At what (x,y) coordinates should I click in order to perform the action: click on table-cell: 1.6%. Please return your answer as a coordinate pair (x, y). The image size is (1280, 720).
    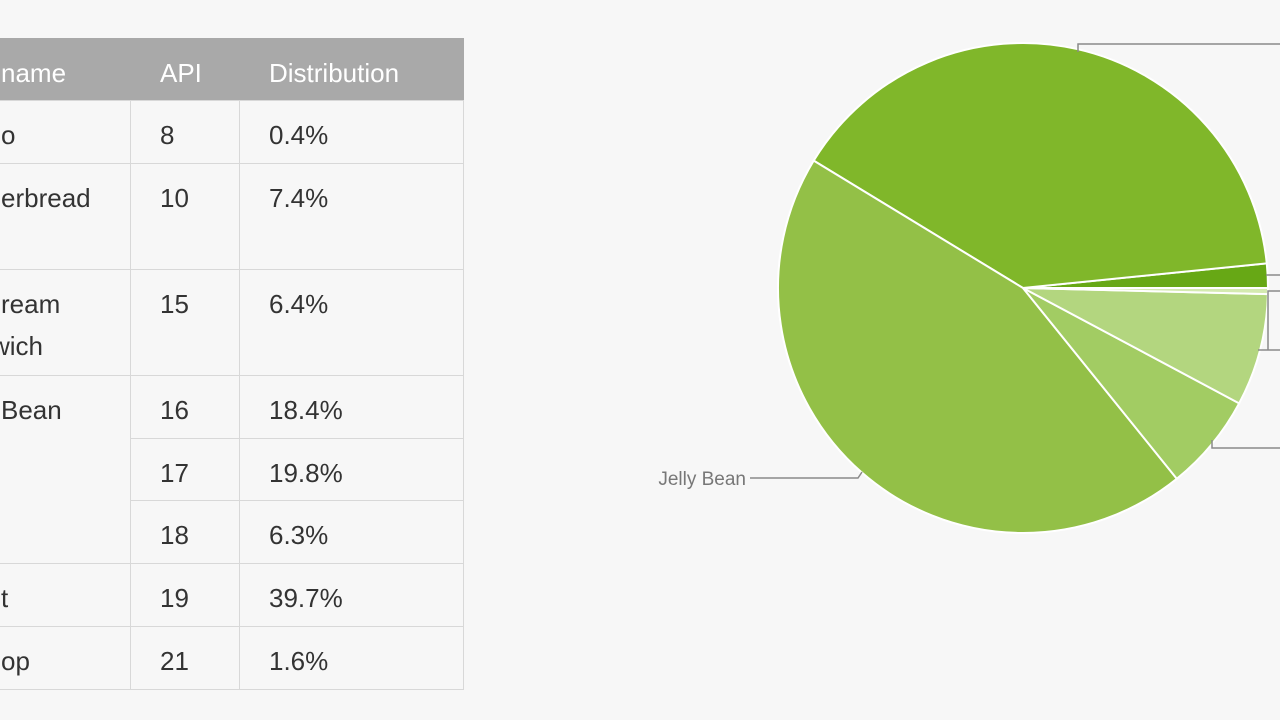
    Looking at the image, I should click on (351, 658).